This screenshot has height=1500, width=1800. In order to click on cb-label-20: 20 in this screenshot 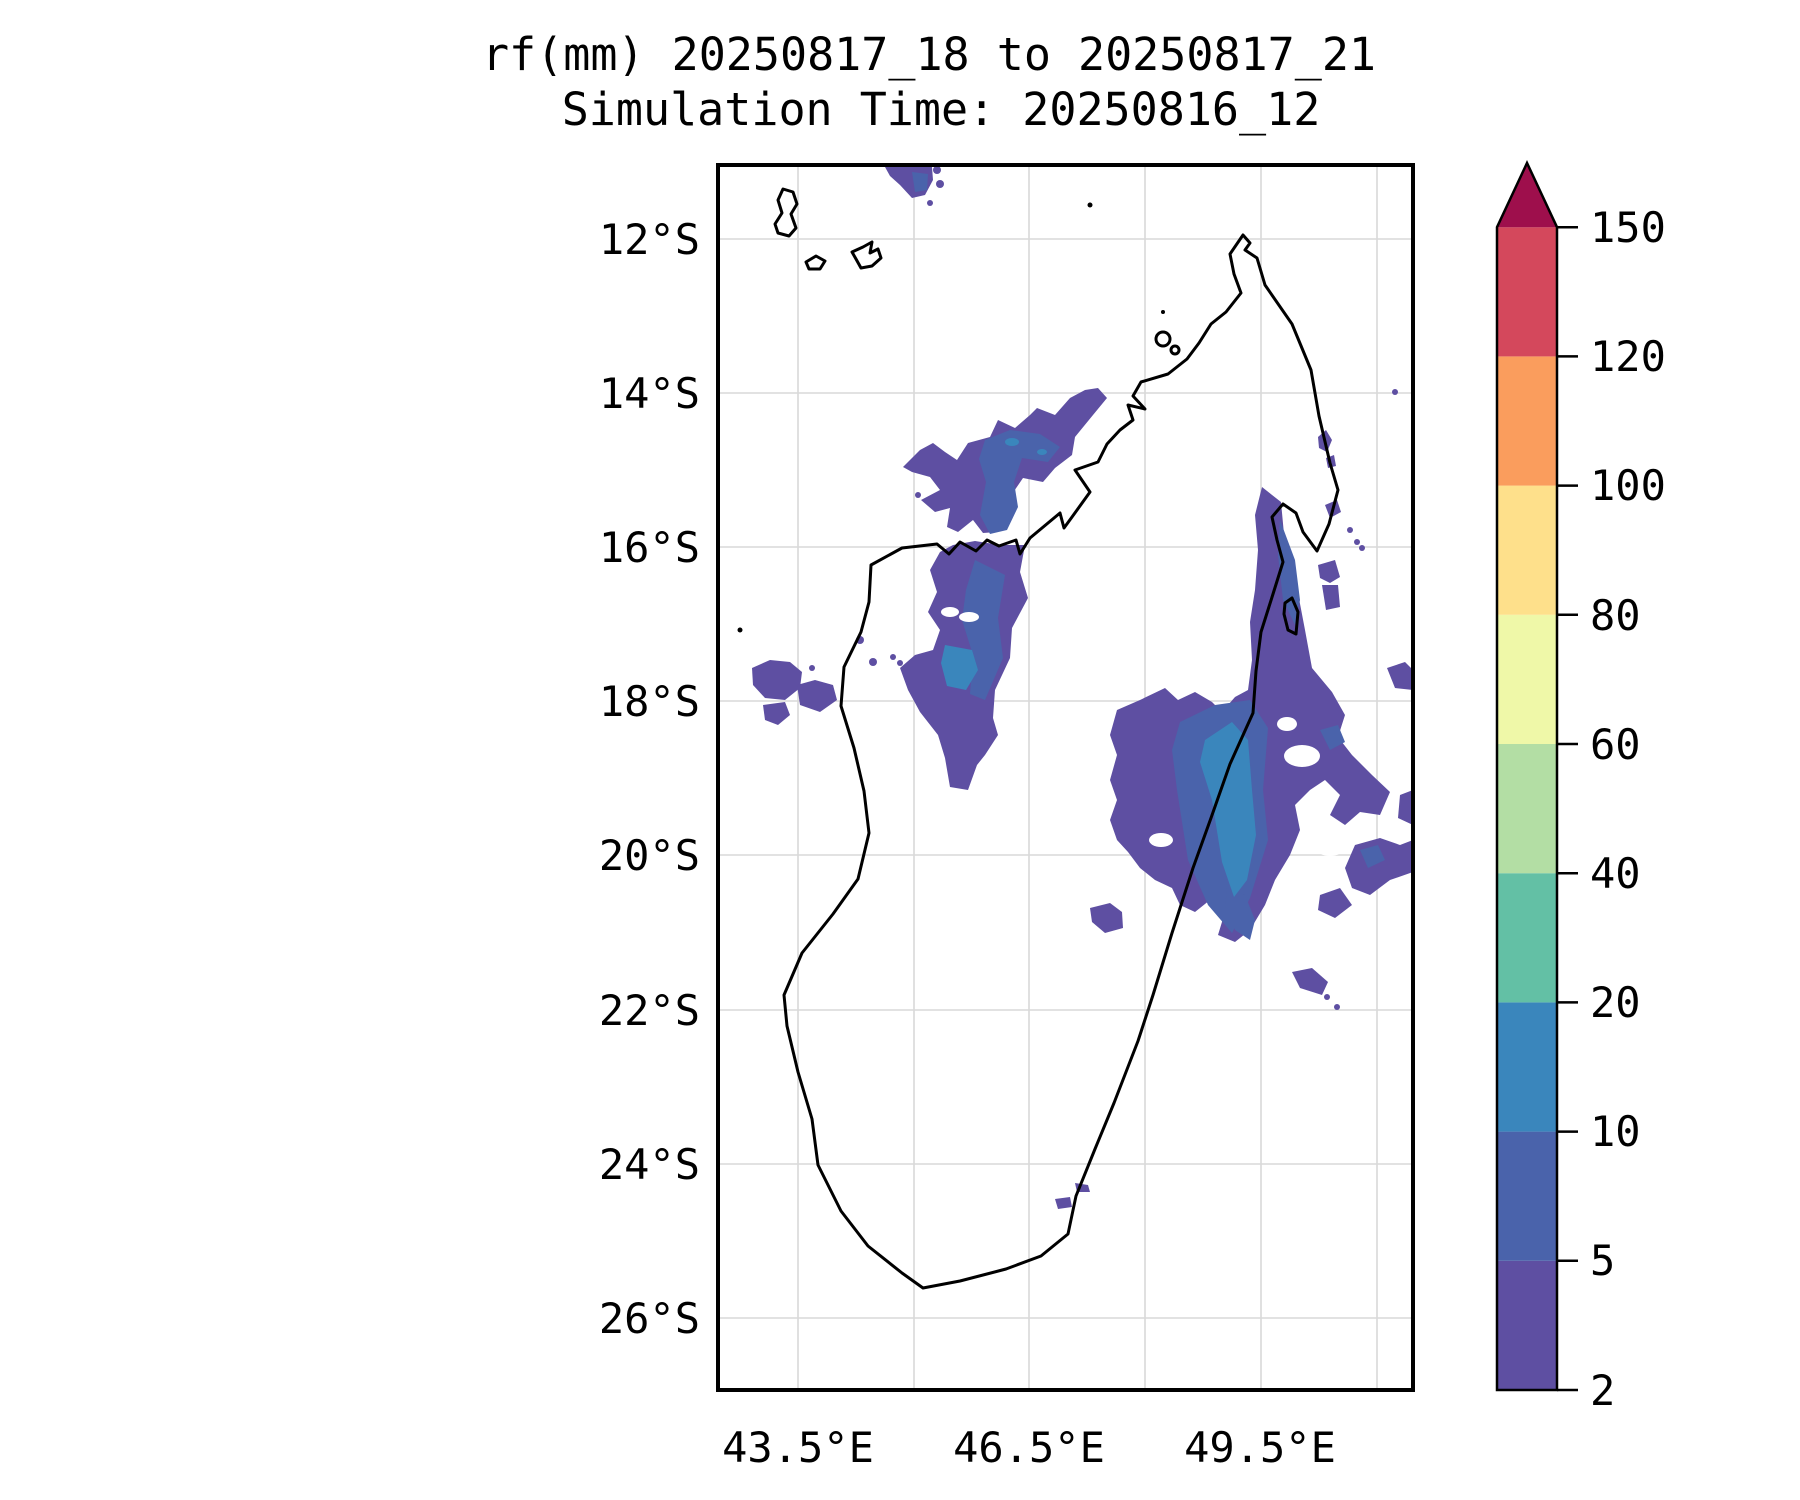, I will do `click(1615, 1002)`.